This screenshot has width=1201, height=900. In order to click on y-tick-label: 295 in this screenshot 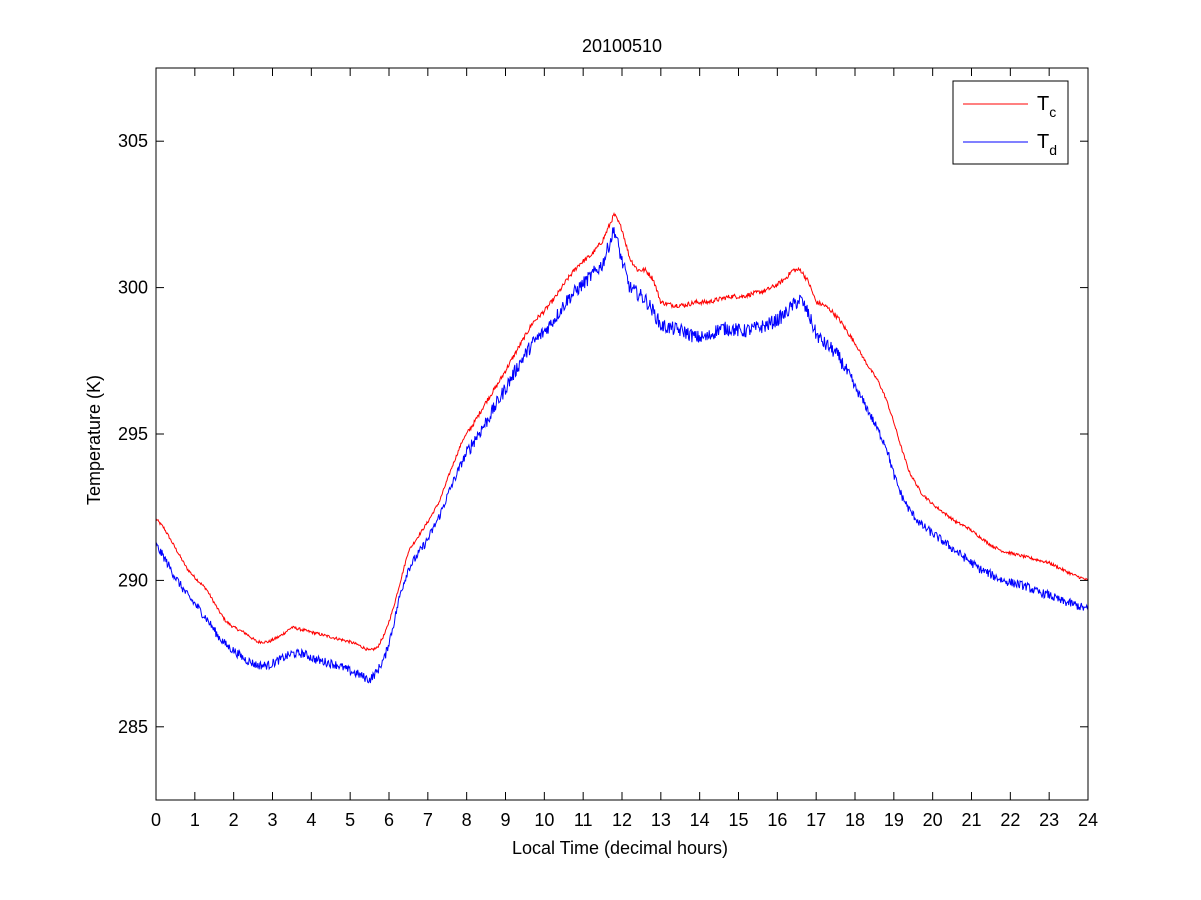, I will do `click(133, 434)`.